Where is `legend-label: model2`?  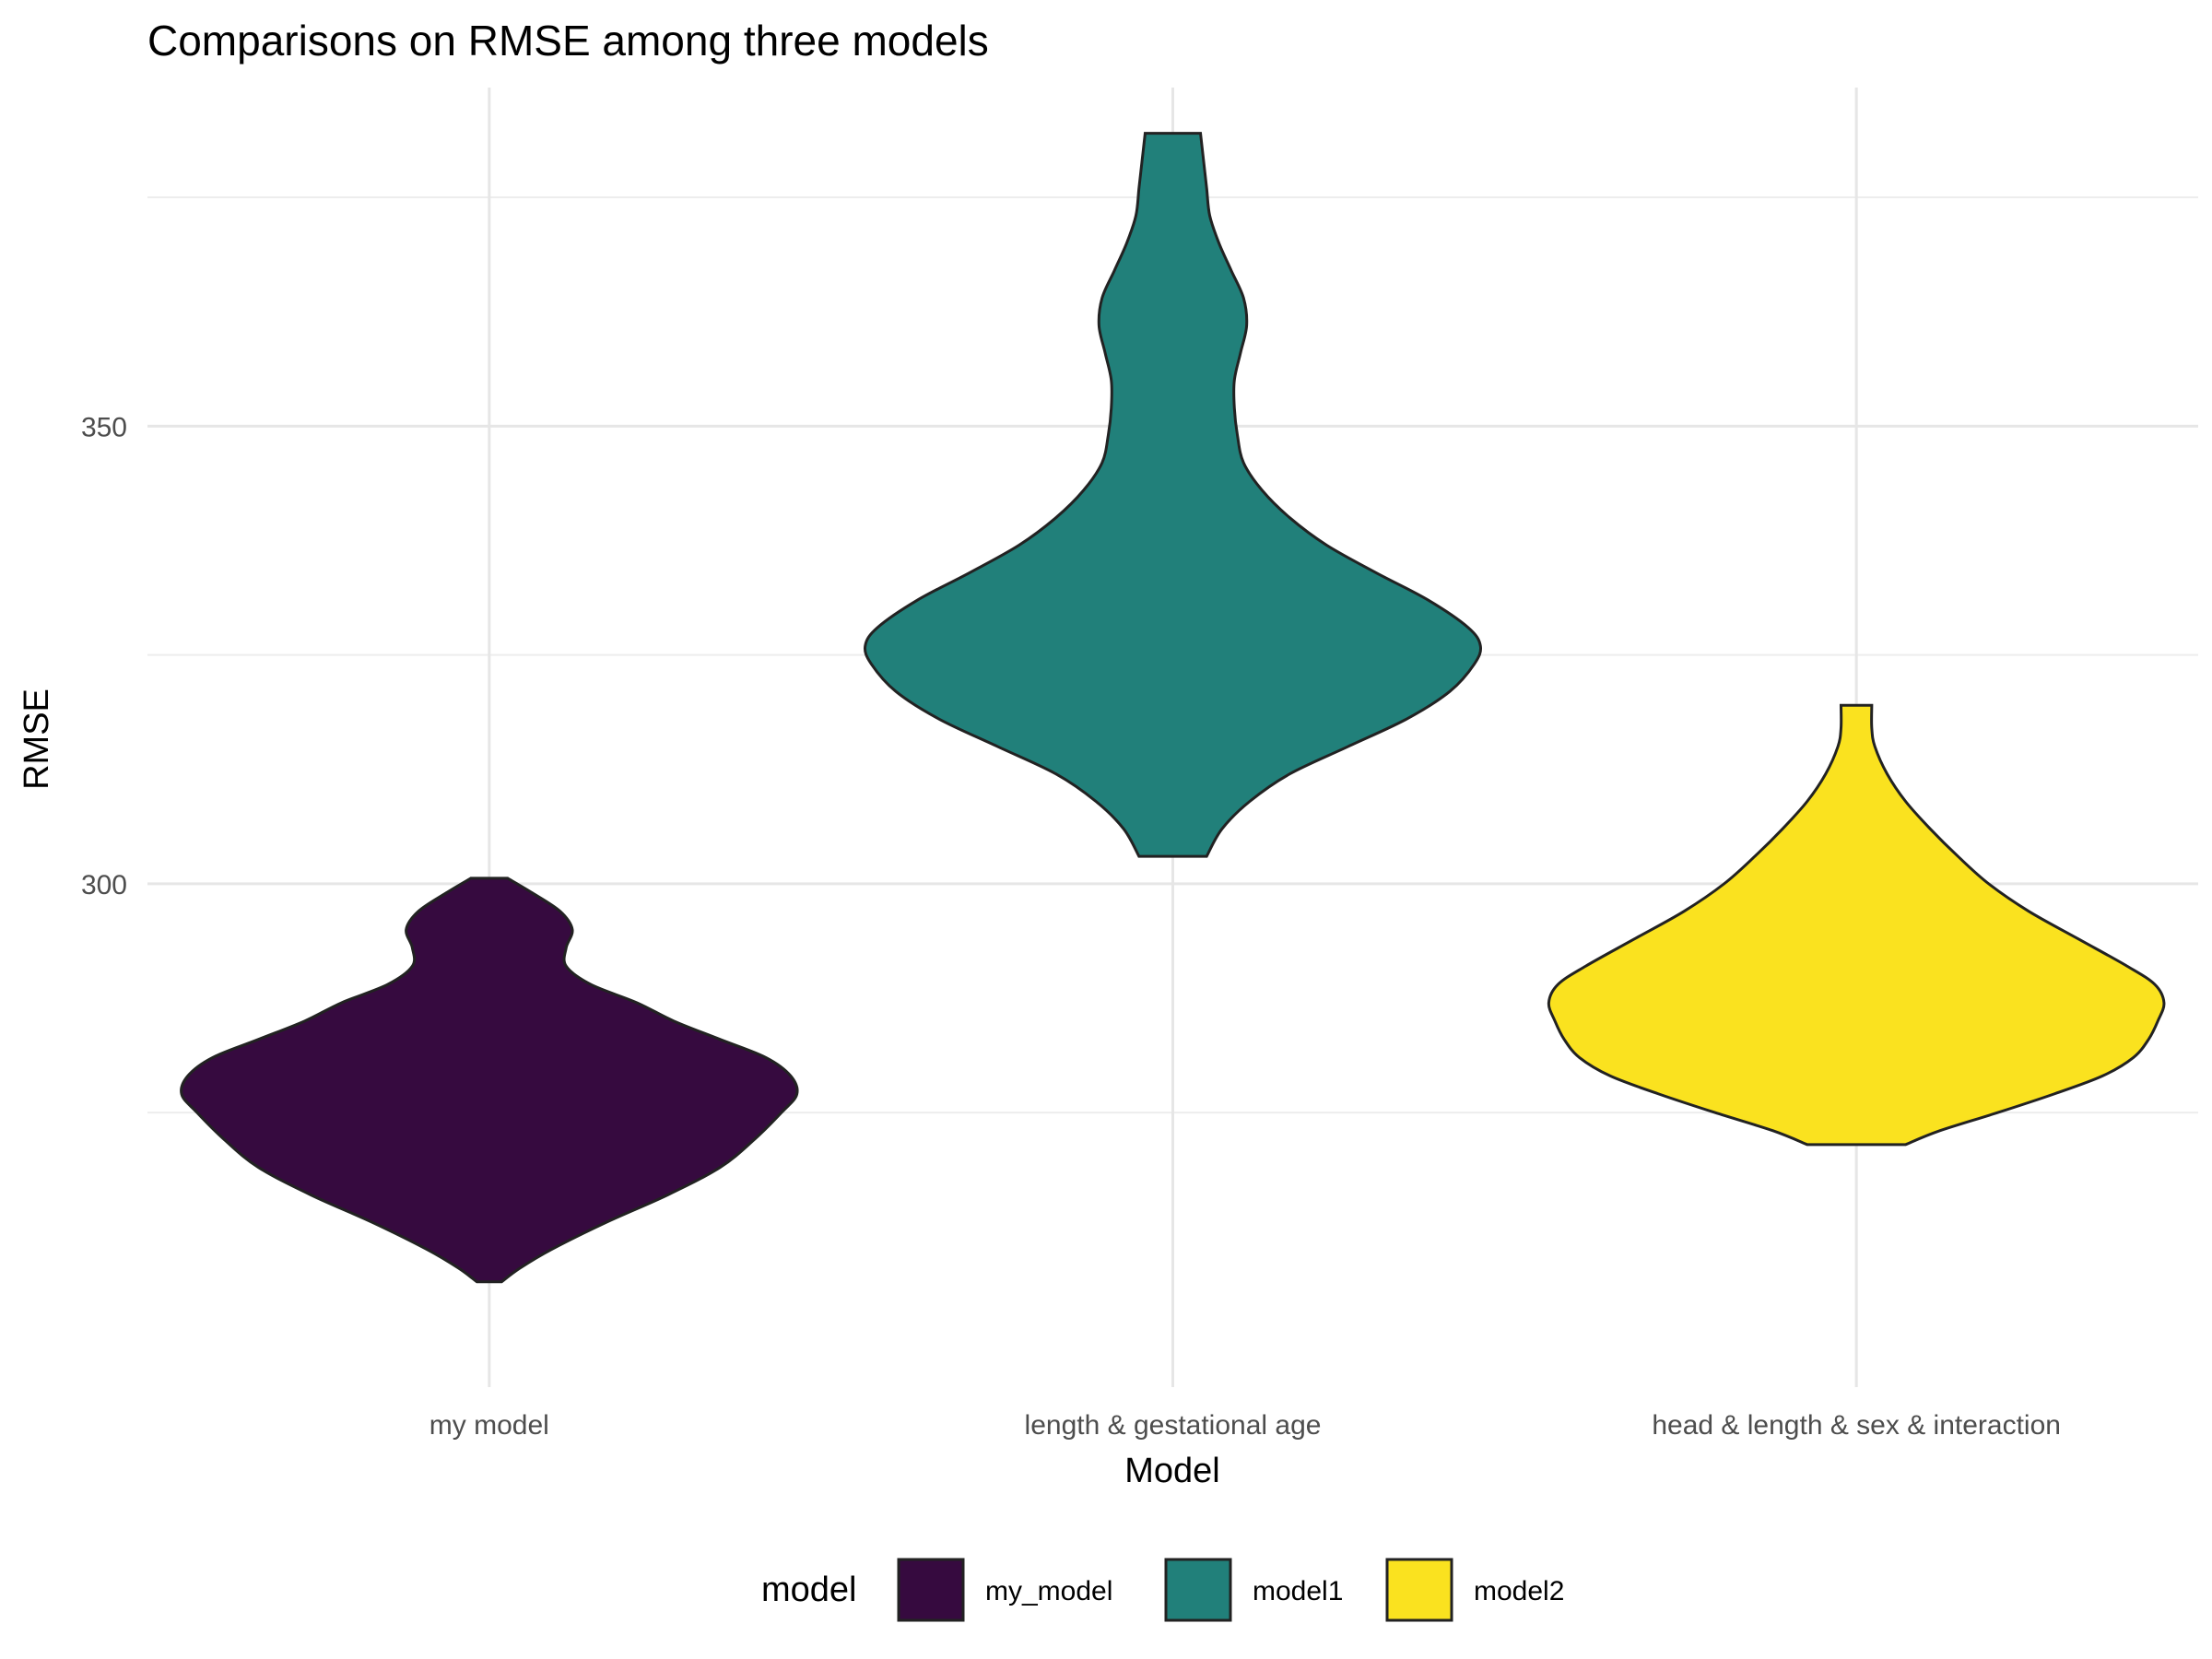
legend-label: model2 is located at coordinates (1519, 1591).